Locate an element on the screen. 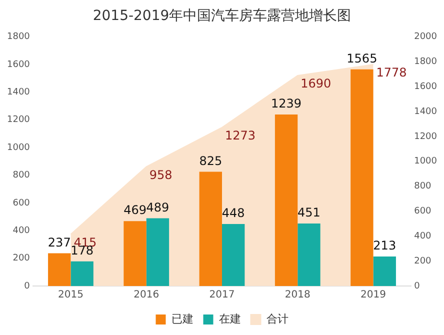 The image size is (444, 335). data-label: 825 is located at coordinates (210, 161).